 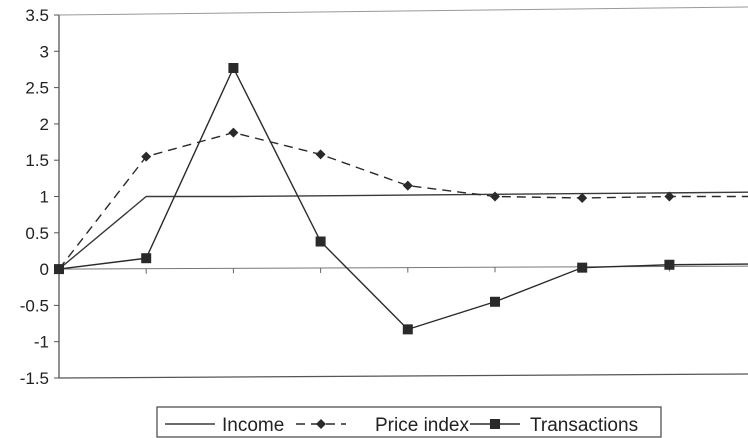 I want to click on y-tick-labels: 3.5 3 2.5 2 1.5 1 0.5 0 -0.5 -1 -1.5, so click(x=39, y=197).